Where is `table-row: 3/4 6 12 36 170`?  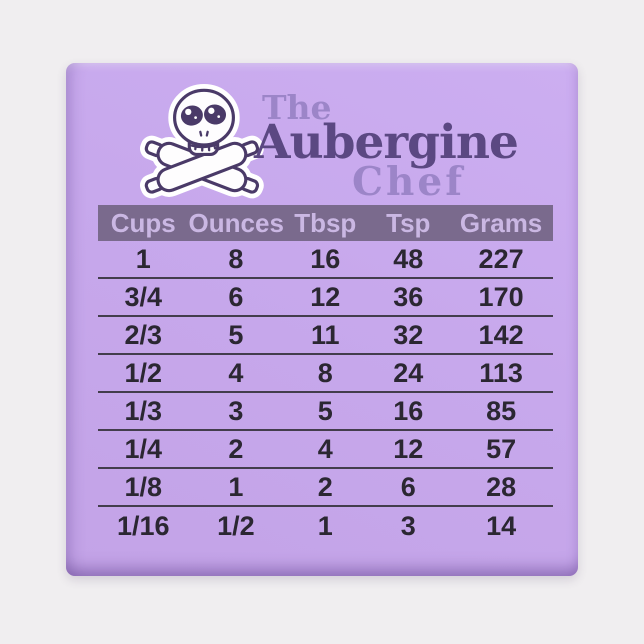
table-row: 3/4 6 12 36 170 is located at coordinates (325, 298).